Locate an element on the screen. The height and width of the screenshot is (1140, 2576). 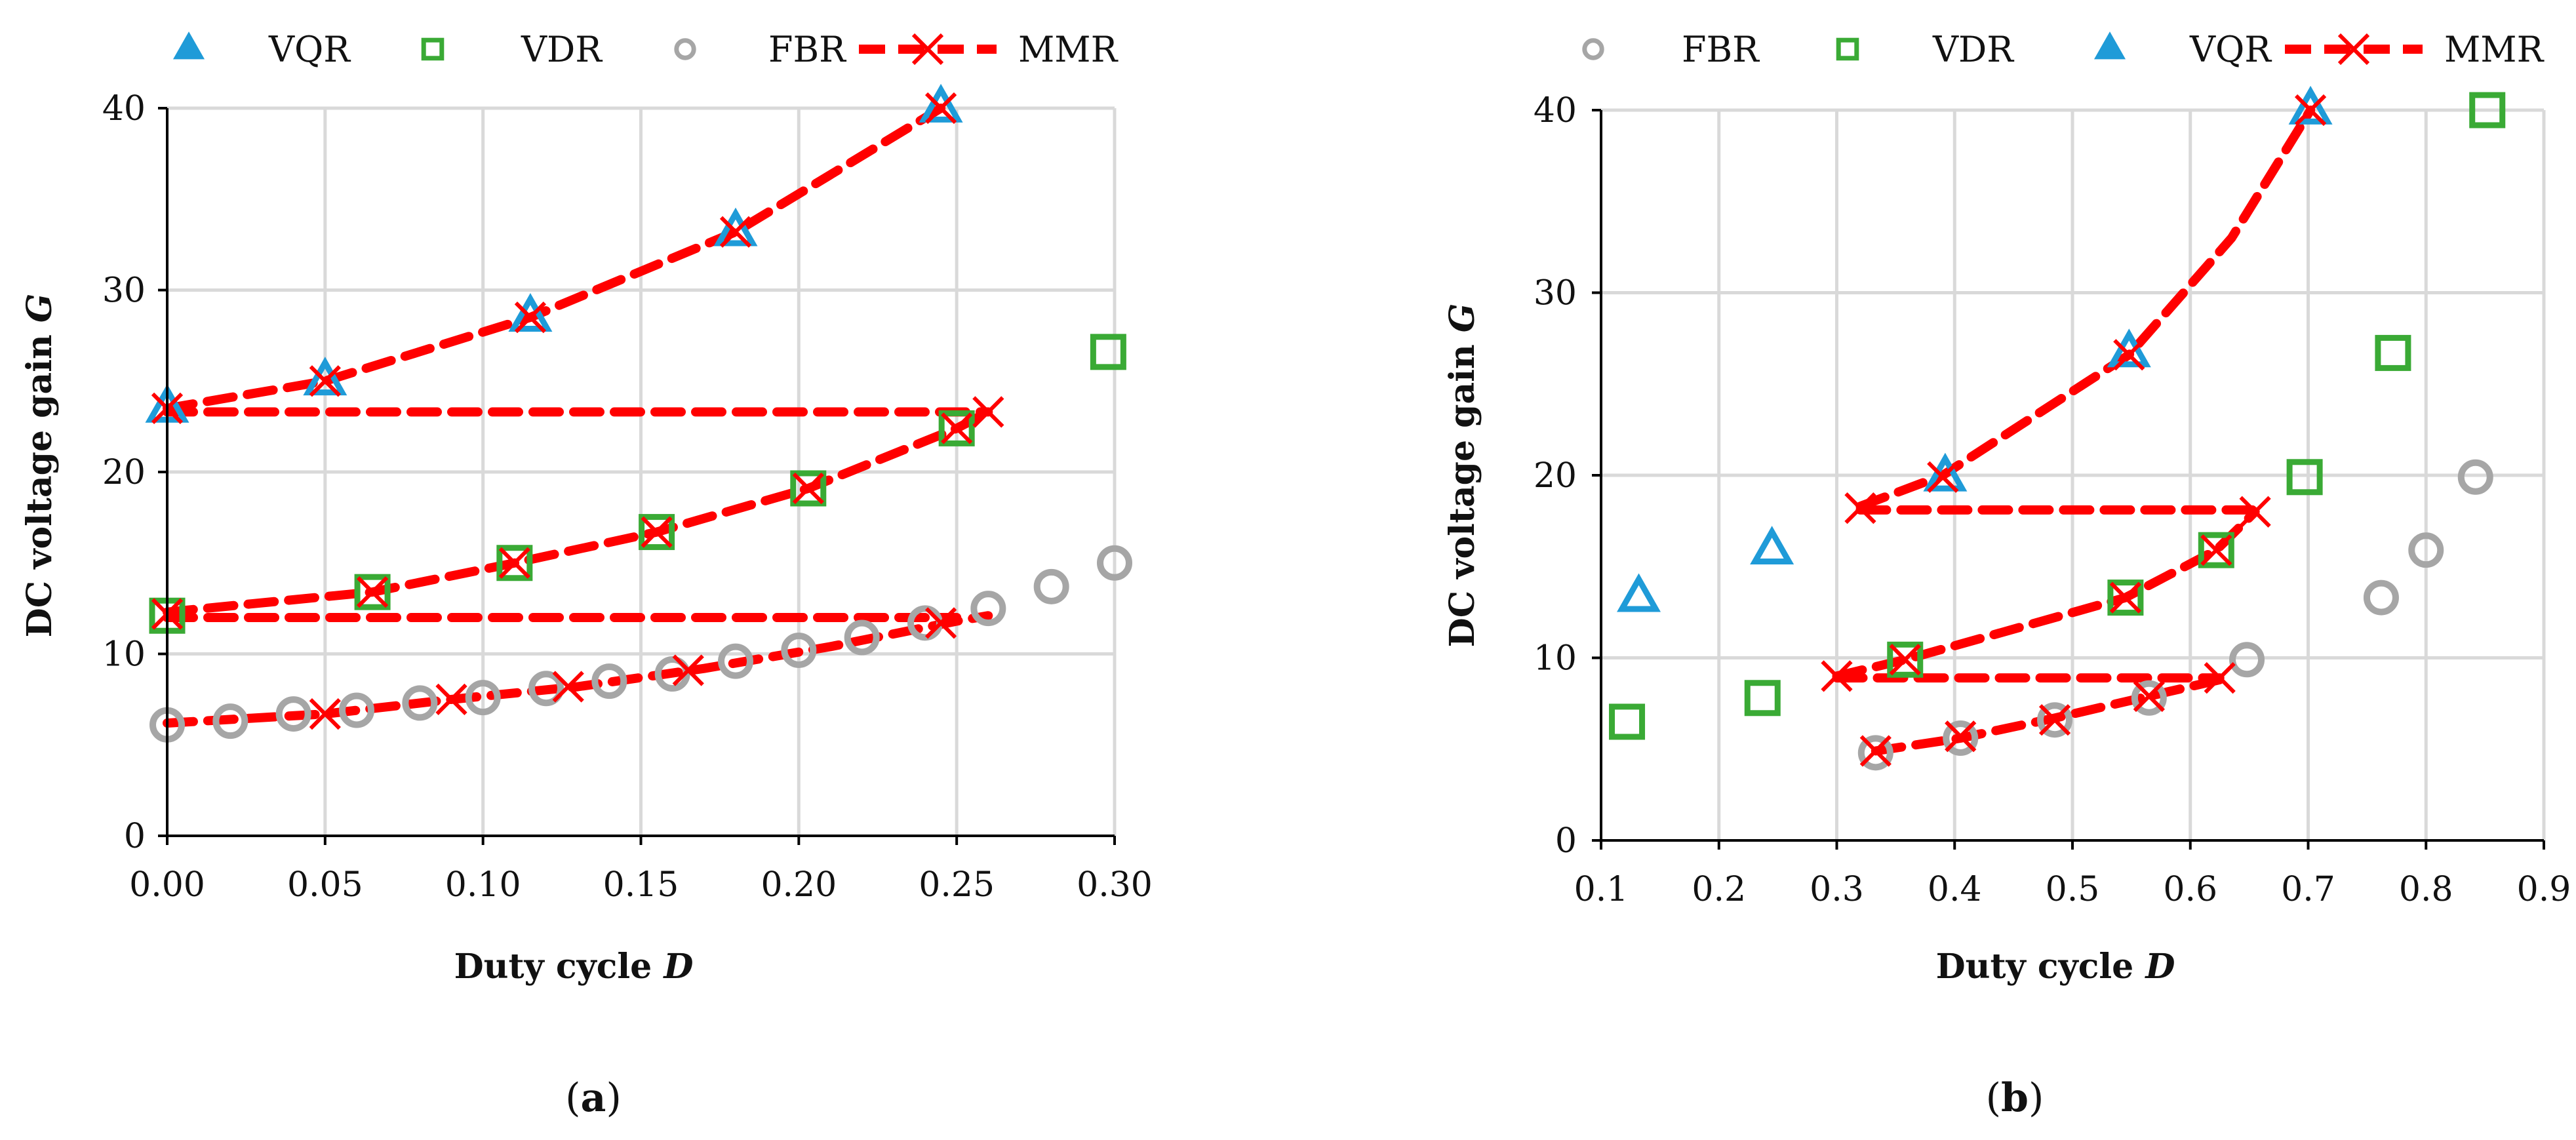
legend-swatch-fbr is located at coordinates (685, 49).